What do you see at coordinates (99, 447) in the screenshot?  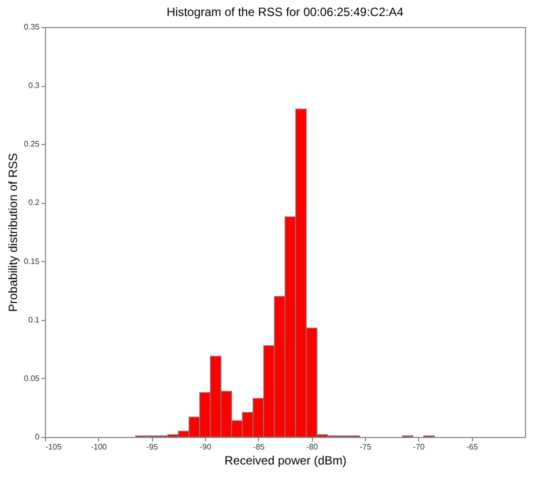 I see `x-tick-label: -100` at bounding box center [99, 447].